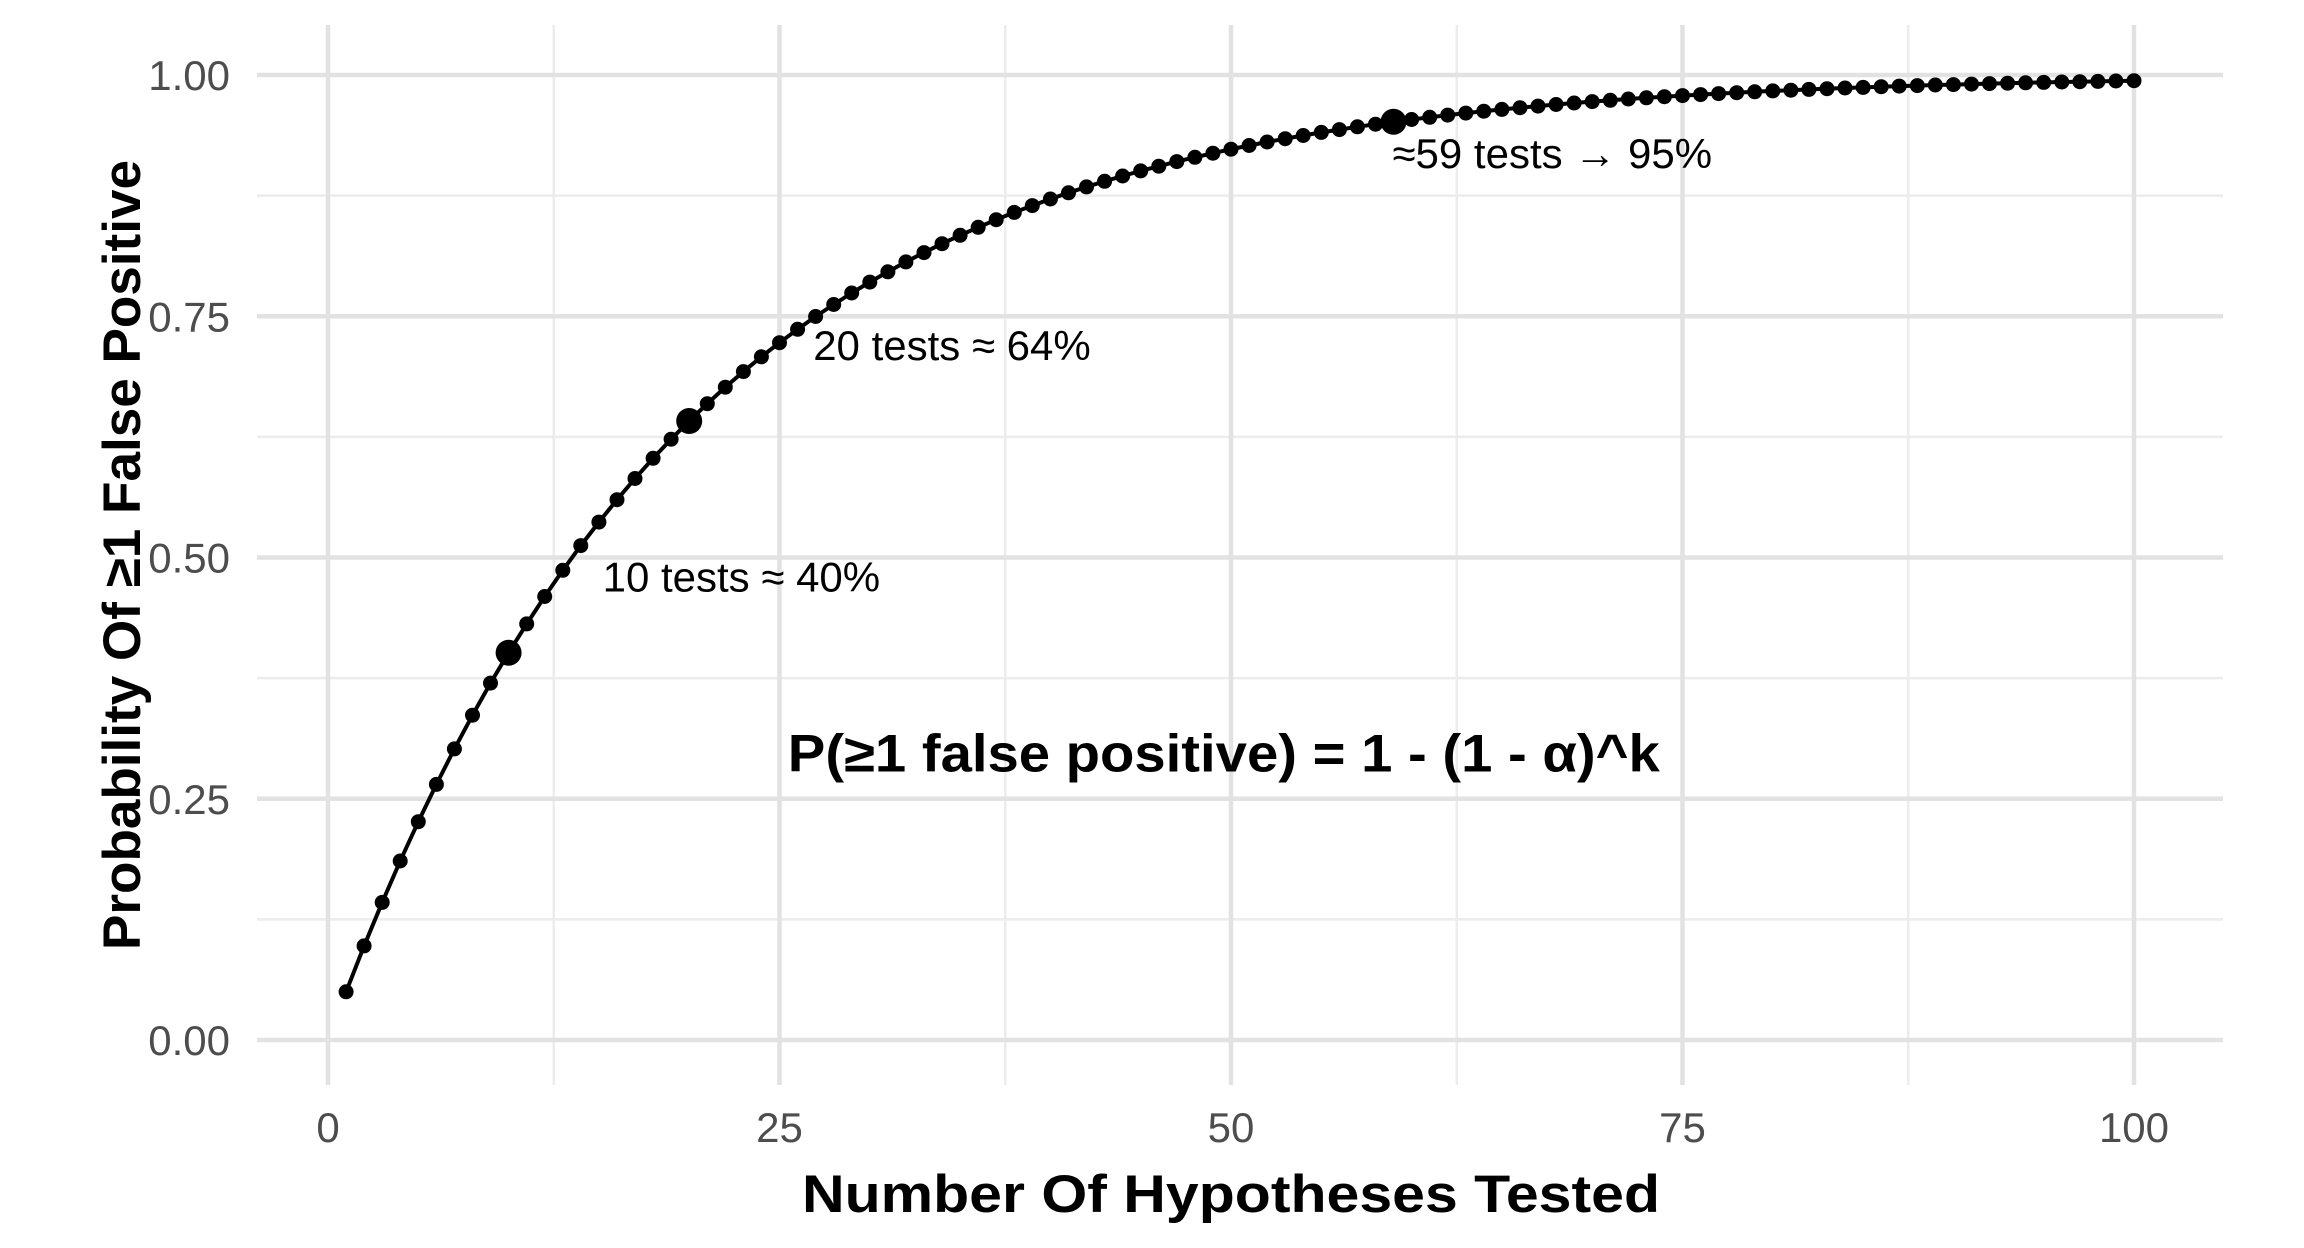  I want to click on annotation-10-tests: 10 tests ≈ 40%, so click(742, 577).